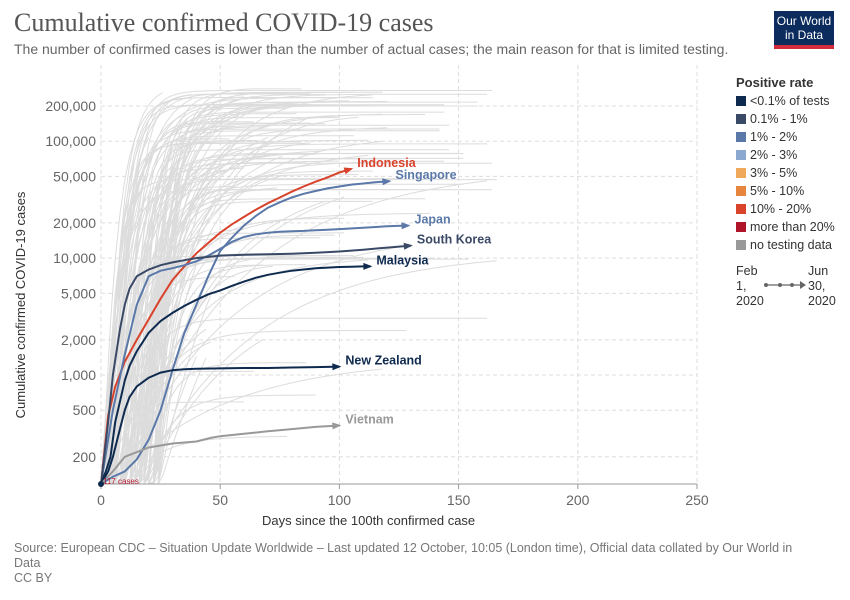 This screenshot has height=600, width=850. I want to click on y-tick-label: 100,000, so click(70, 141).